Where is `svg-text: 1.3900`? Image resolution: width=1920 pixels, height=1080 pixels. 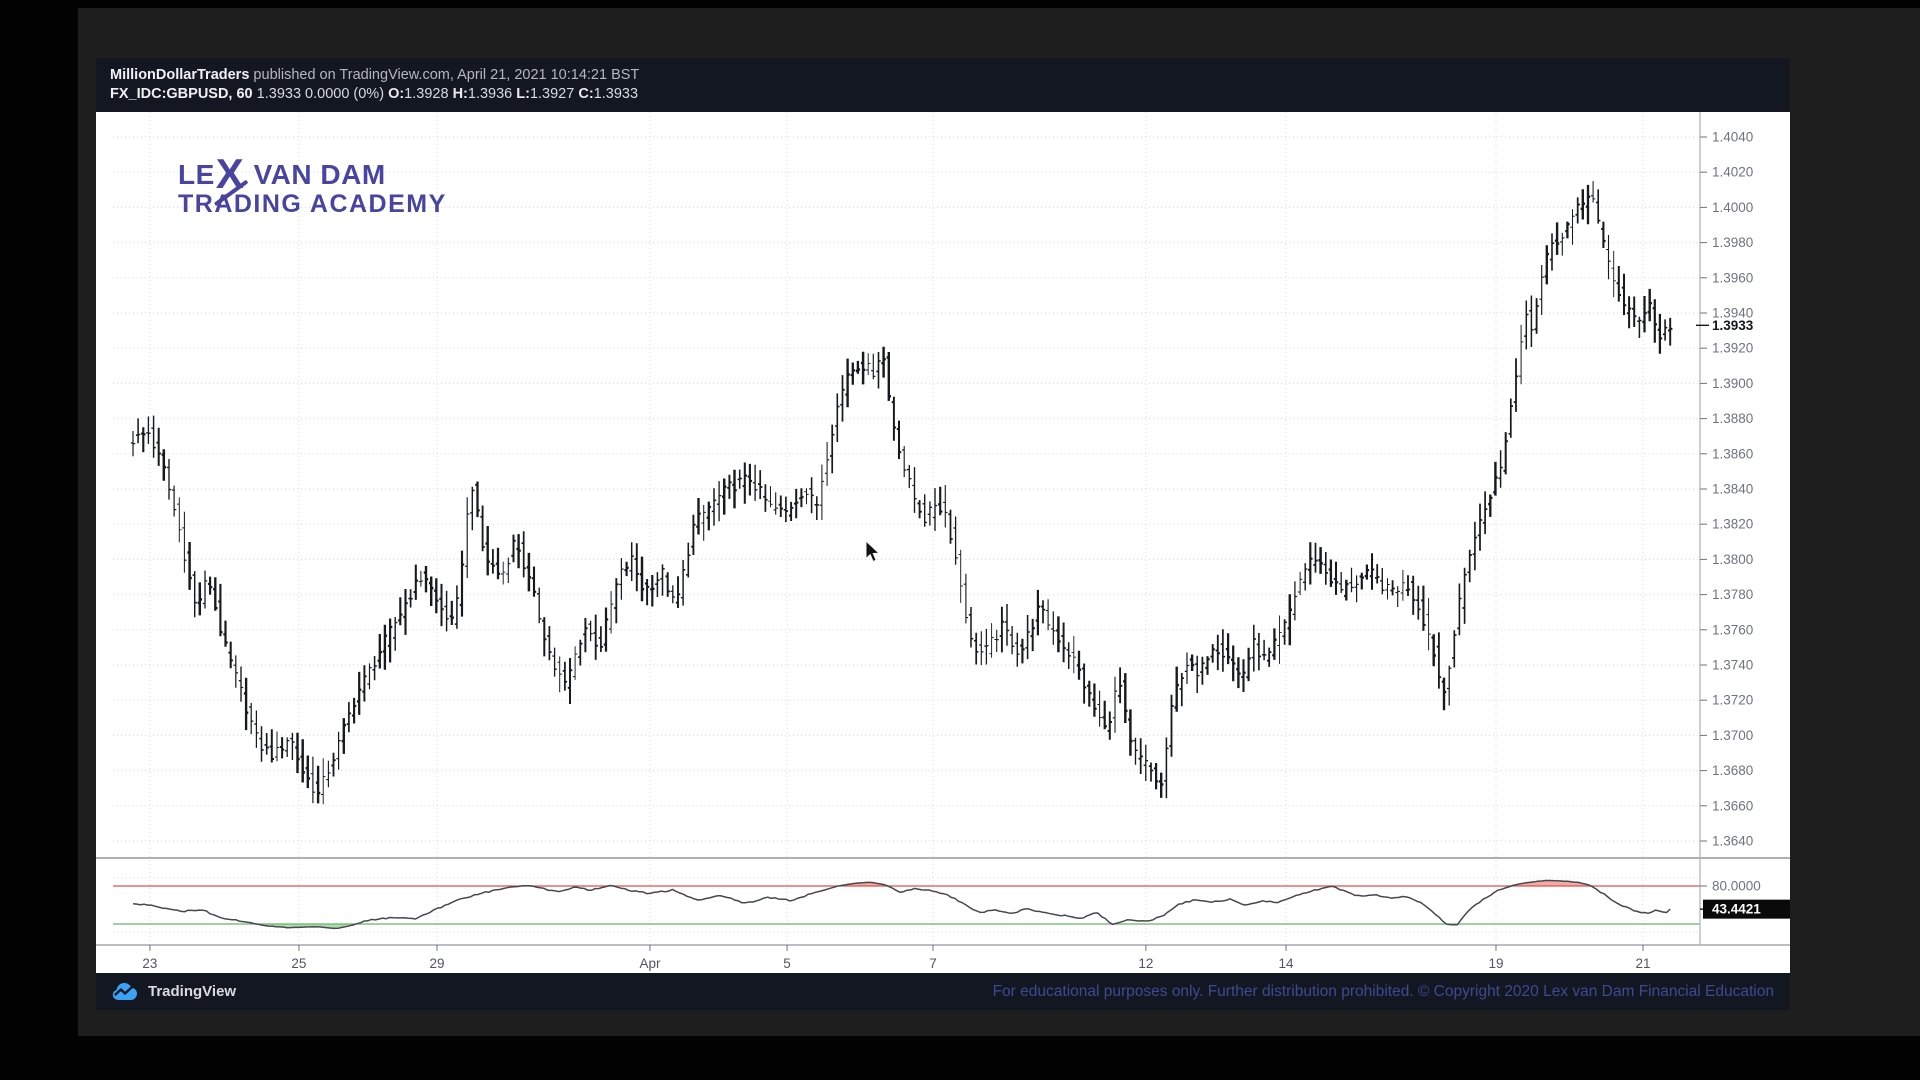 svg-text: 1.3900 is located at coordinates (1732, 383).